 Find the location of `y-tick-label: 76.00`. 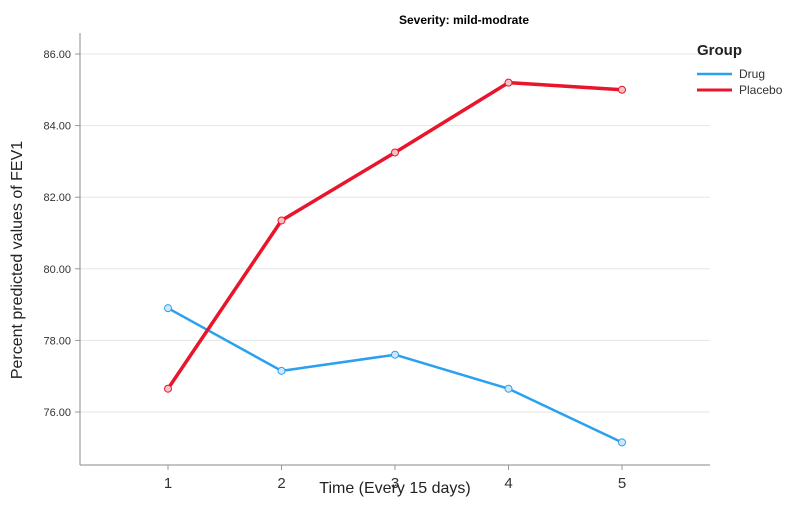

y-tick-label: 76.00 is located at coordinates (57, 413).